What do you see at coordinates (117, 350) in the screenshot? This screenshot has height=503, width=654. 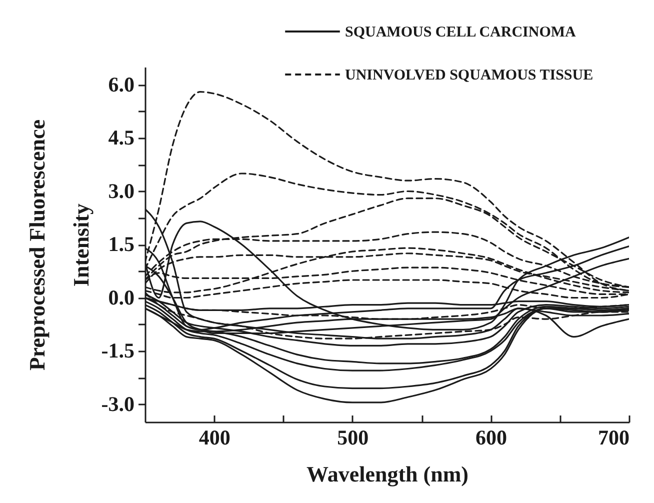 I see `y-tick-label: -1.5` at bounding box center [117, 350].